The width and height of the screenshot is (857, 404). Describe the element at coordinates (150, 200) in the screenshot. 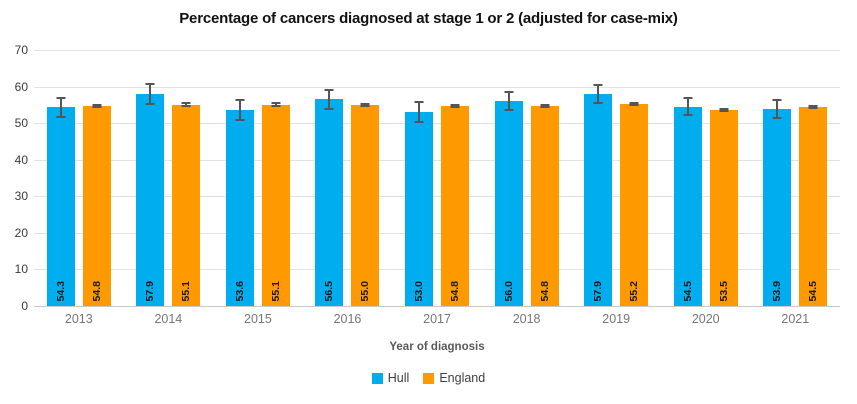

I see `bar-hull-2014: 57.9` at that location.